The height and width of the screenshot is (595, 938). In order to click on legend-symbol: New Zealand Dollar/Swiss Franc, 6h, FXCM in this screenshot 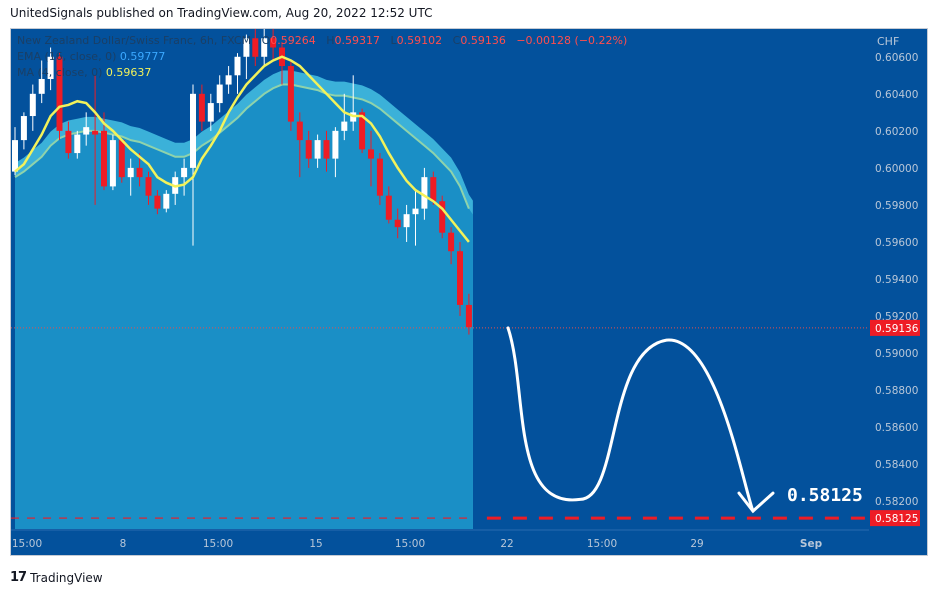, I will do `click(134, 40)`.